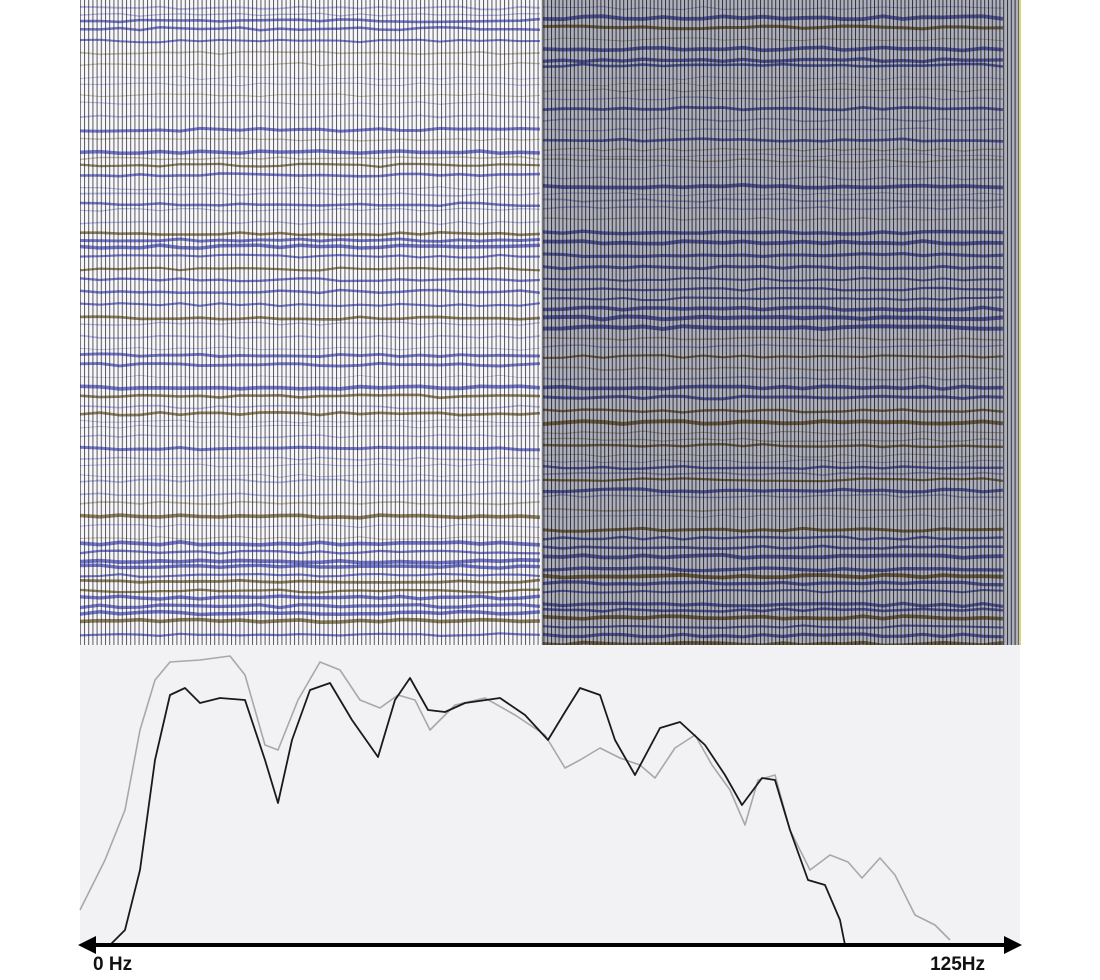 The height and width of the screenshot is (980, 1100). I want to click on axis-end-label: 125Hz, so click(957, 964).